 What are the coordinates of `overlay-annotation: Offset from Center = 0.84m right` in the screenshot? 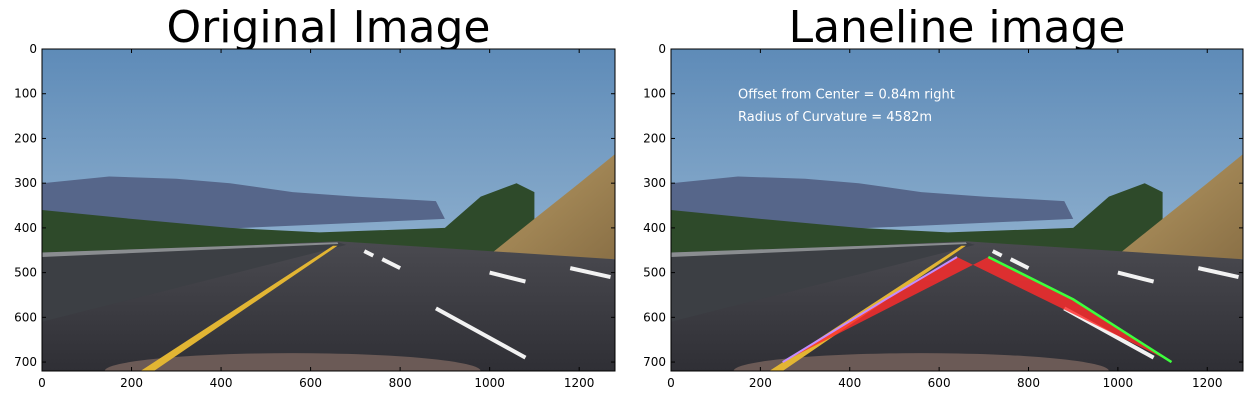 It's located at (846, 95).